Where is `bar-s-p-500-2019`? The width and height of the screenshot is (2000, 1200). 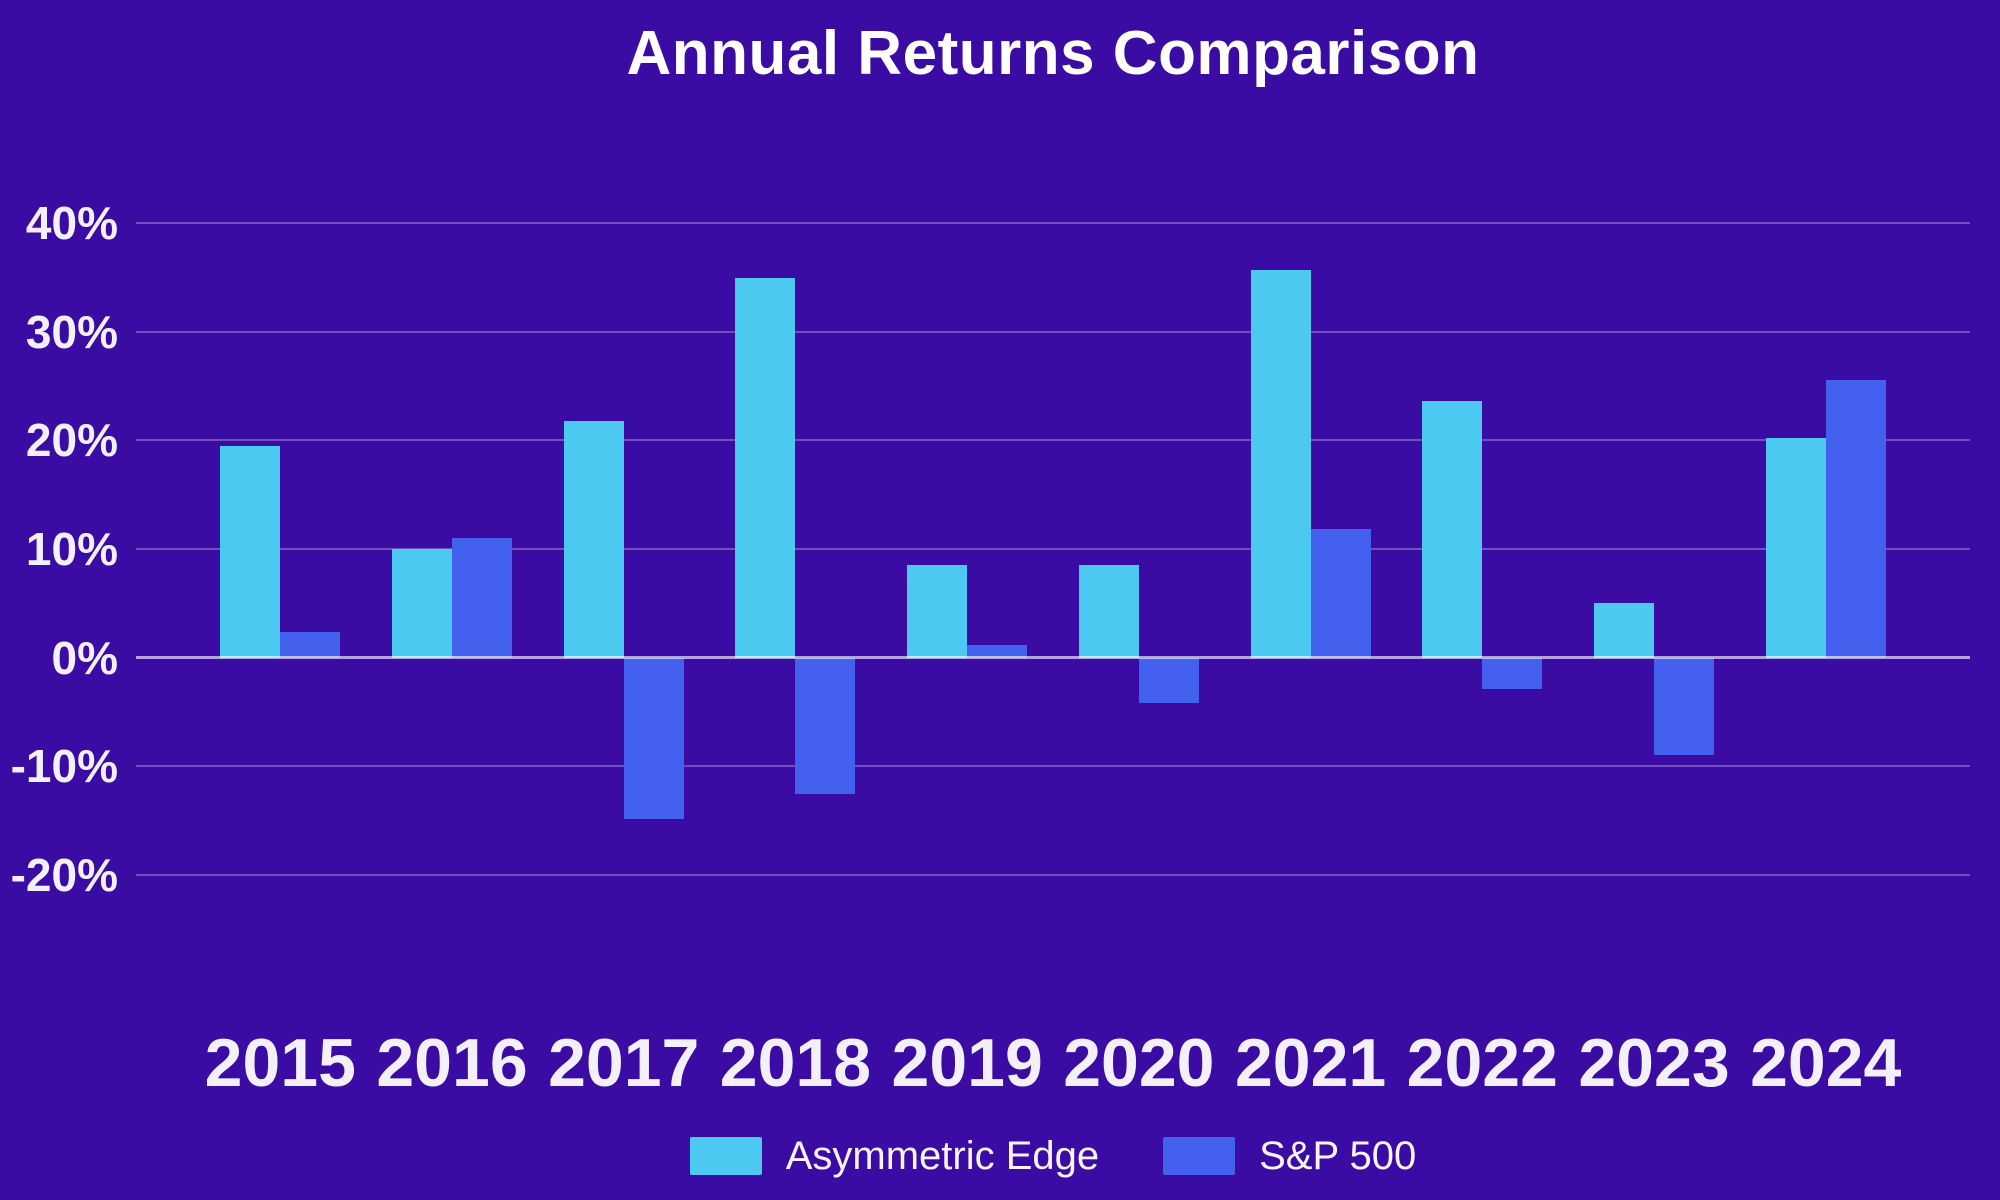
bar-s-p-500-2019 is located at coordinates (997, 651).